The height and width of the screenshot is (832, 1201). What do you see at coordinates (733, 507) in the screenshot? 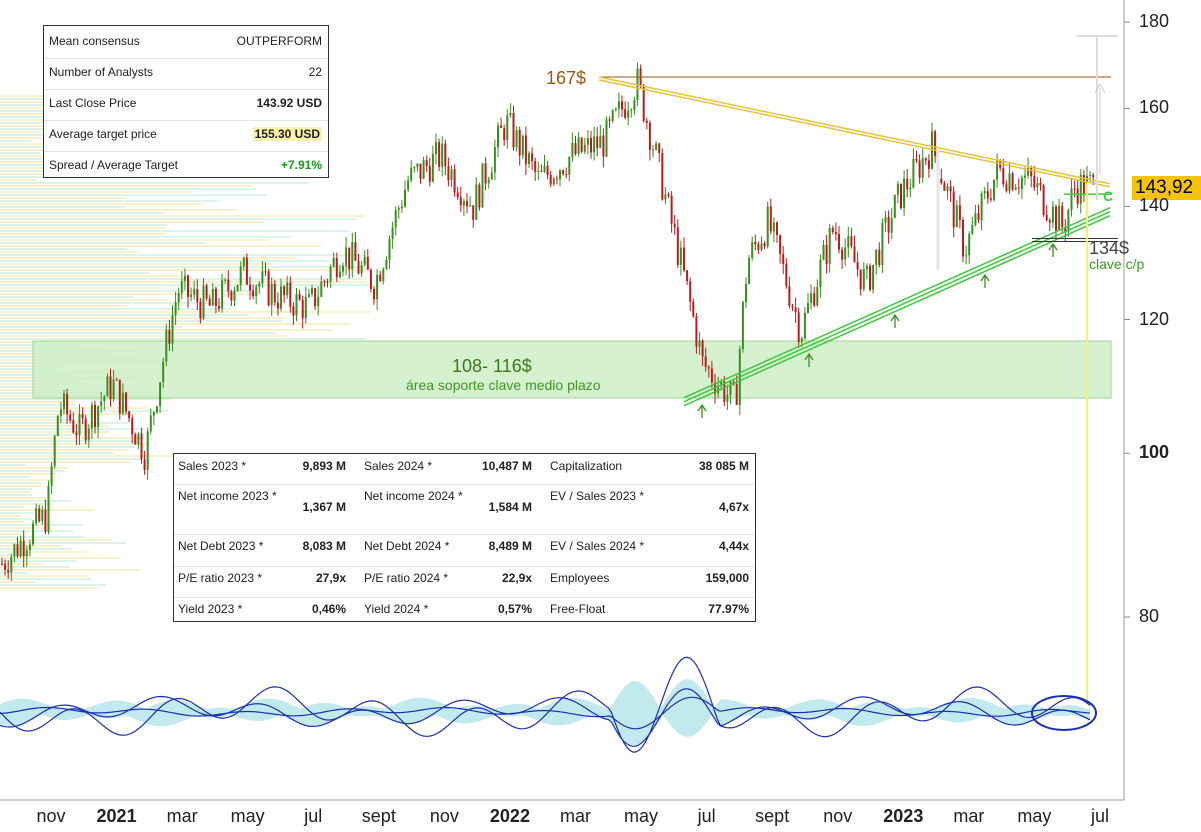
I see `fundamental-value: 4,67x` at bounding box center [733, 507].